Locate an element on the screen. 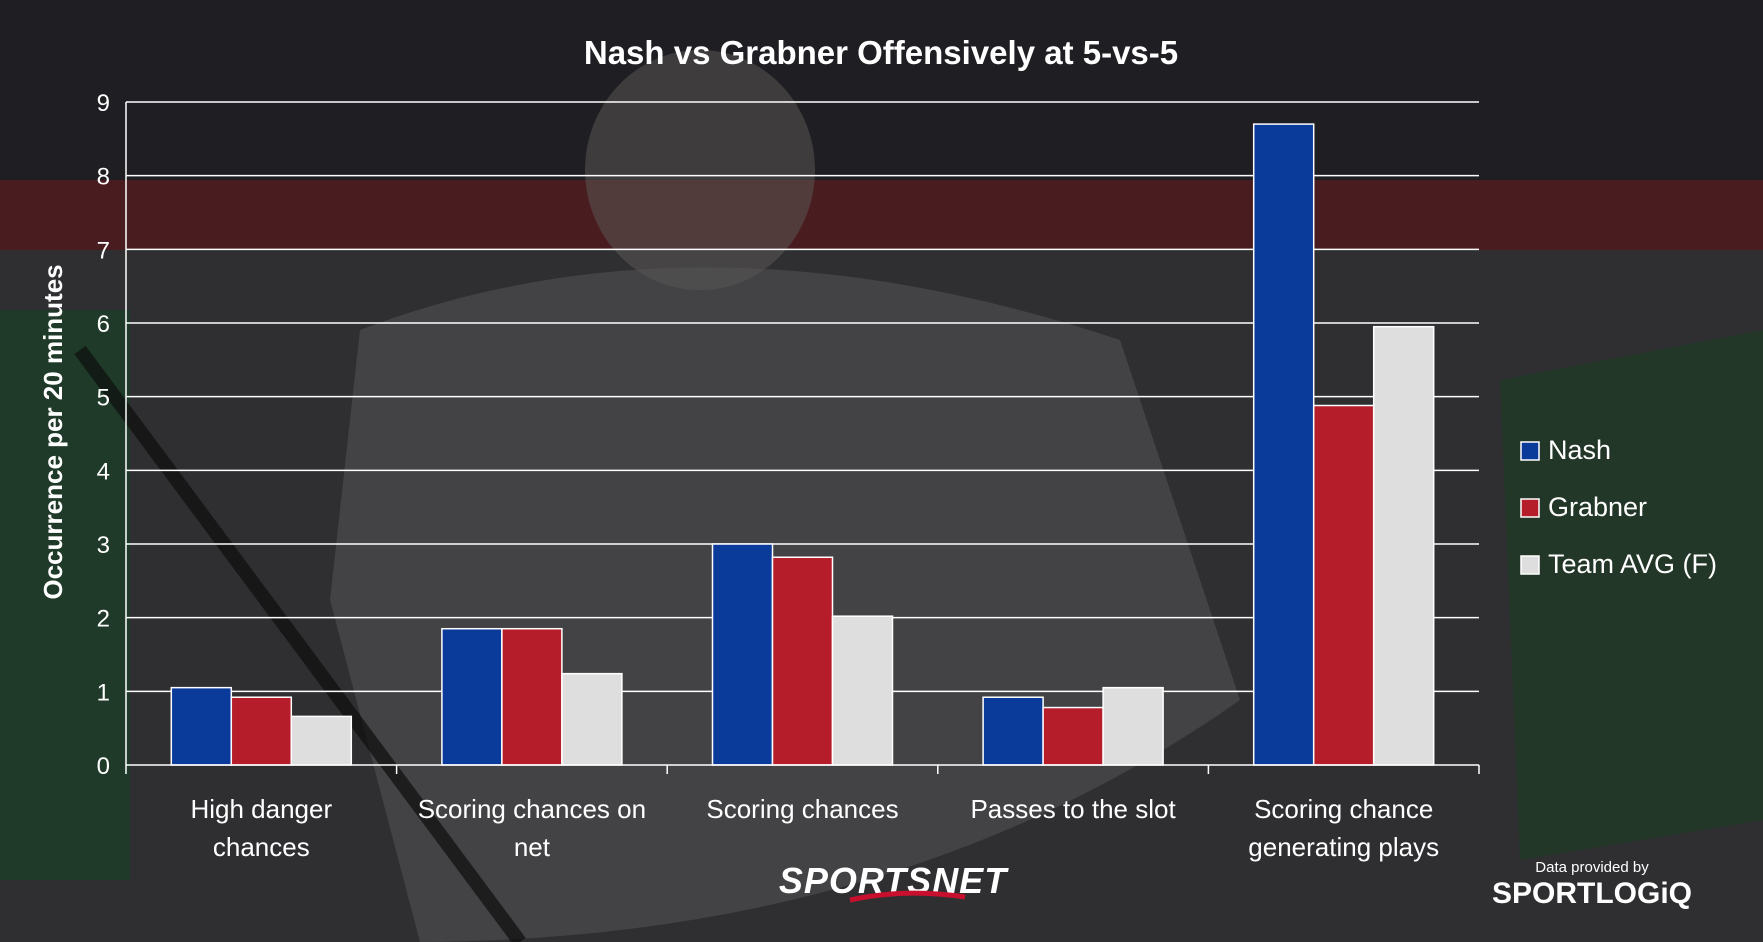 Image resolution: width=1763 pixels, height=942 pixels. sportsnet-swoosh is located at coordinates (907, 896).